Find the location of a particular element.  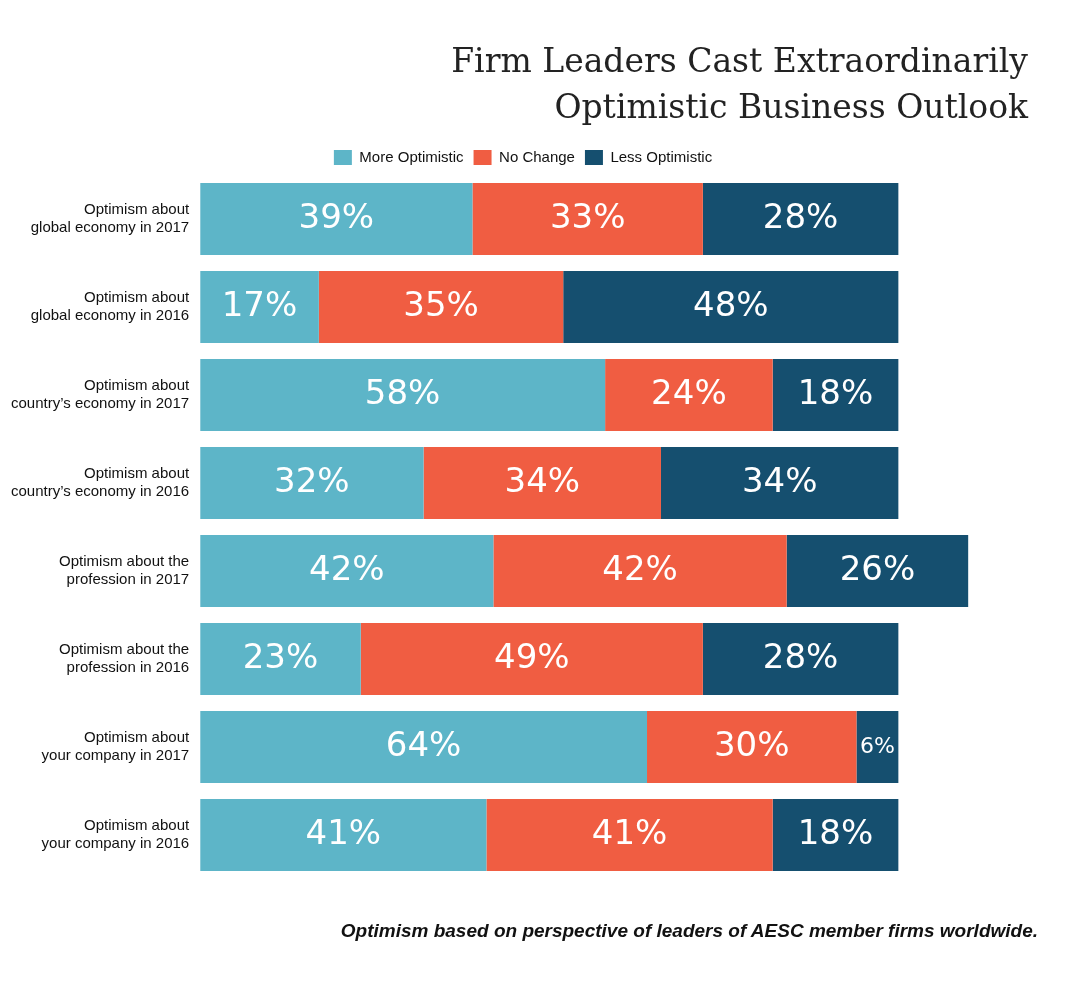

data-label: 23% is located at coordinates (280, 655).